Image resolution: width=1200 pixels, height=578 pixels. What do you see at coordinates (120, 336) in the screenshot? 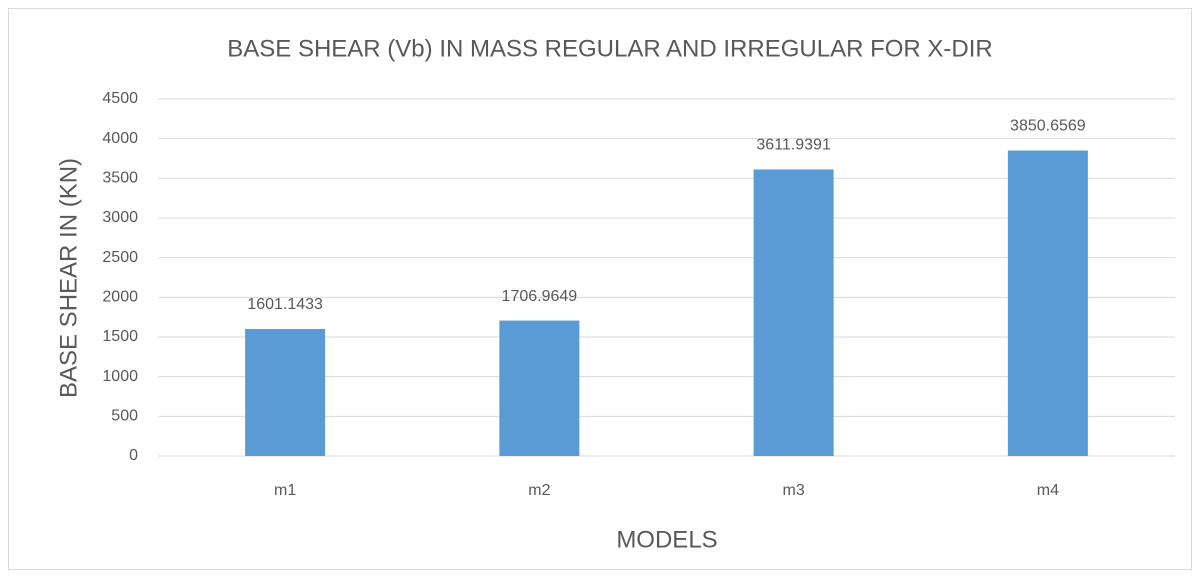
I see `y-tick-label: 1500` at bounding box center [120, 336].